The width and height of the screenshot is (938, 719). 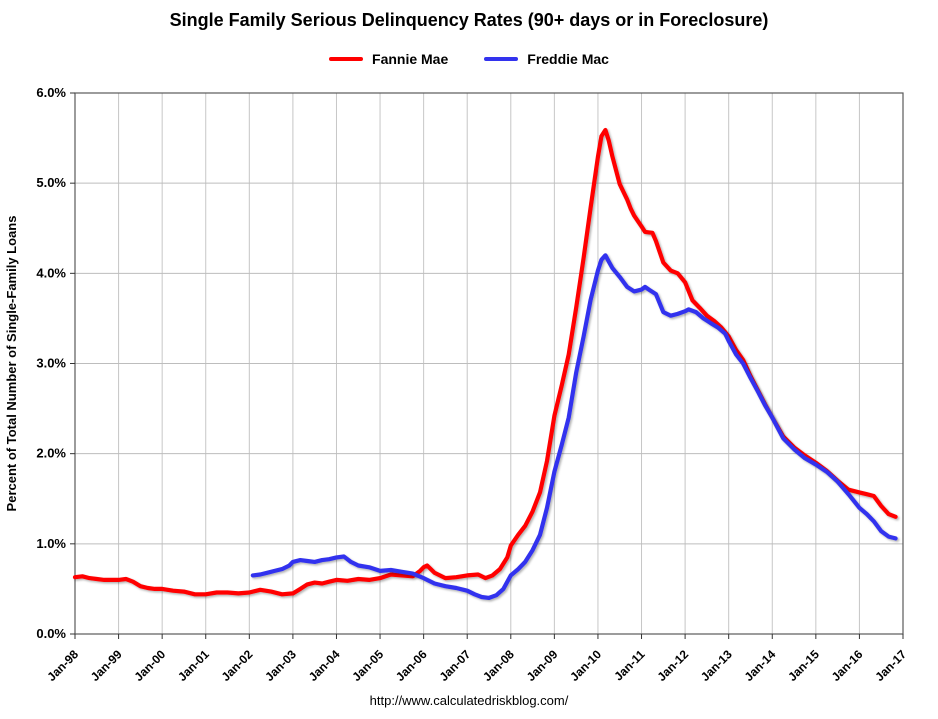 What do you see at coordinates (847, 665) in the screenshot?
I see `x-tick-label: Jan-16` at bounding box center [847, 665].